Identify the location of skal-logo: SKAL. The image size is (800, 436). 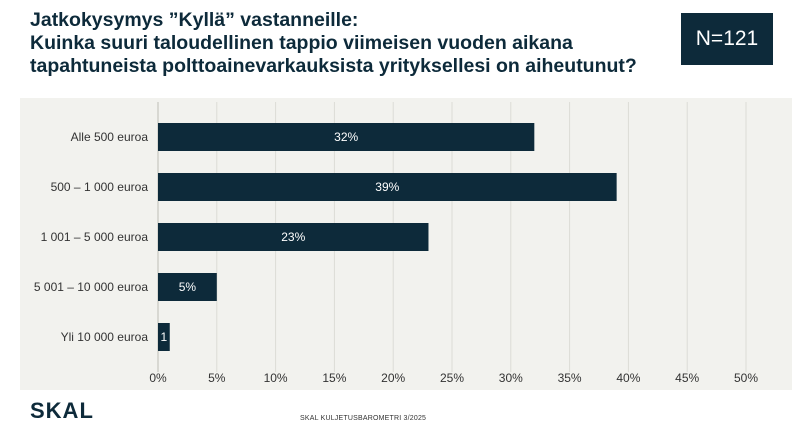
(62, 410).